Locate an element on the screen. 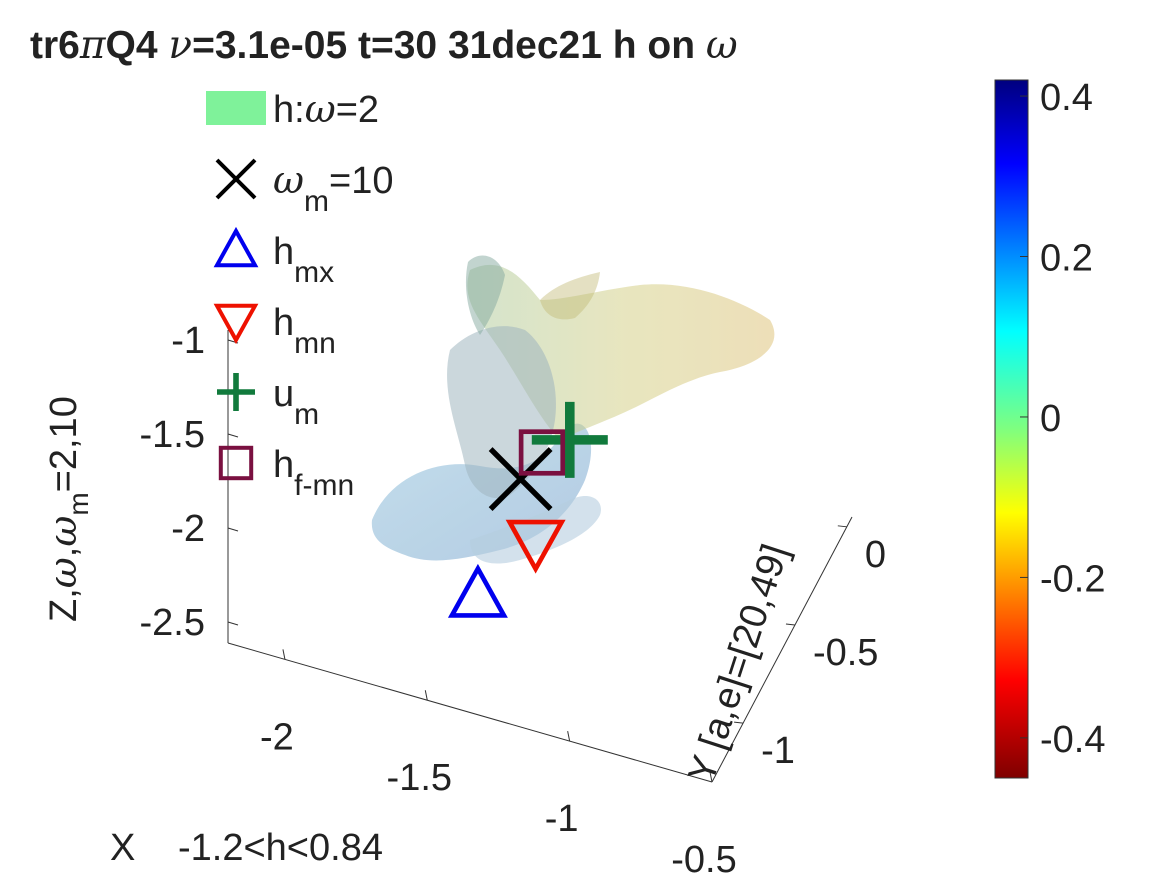 This screenshot has height=875, width=1167. colorbar-tick-label: 0 is located at coordinates (1050, 419).